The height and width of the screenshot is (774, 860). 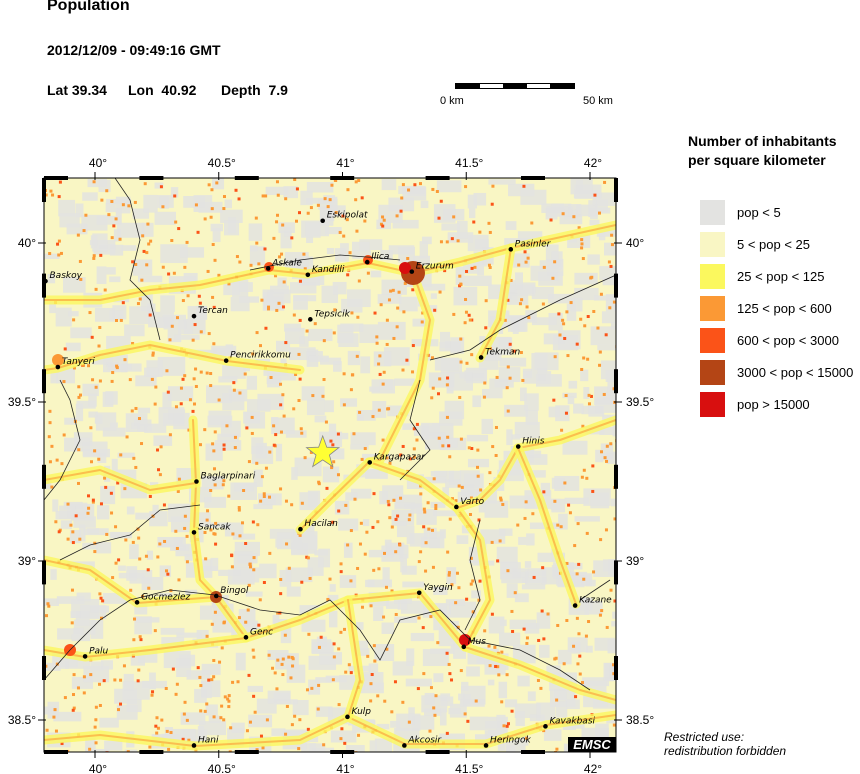 I want to click on town-tercan: Tercan, so click(x=209, y=312).